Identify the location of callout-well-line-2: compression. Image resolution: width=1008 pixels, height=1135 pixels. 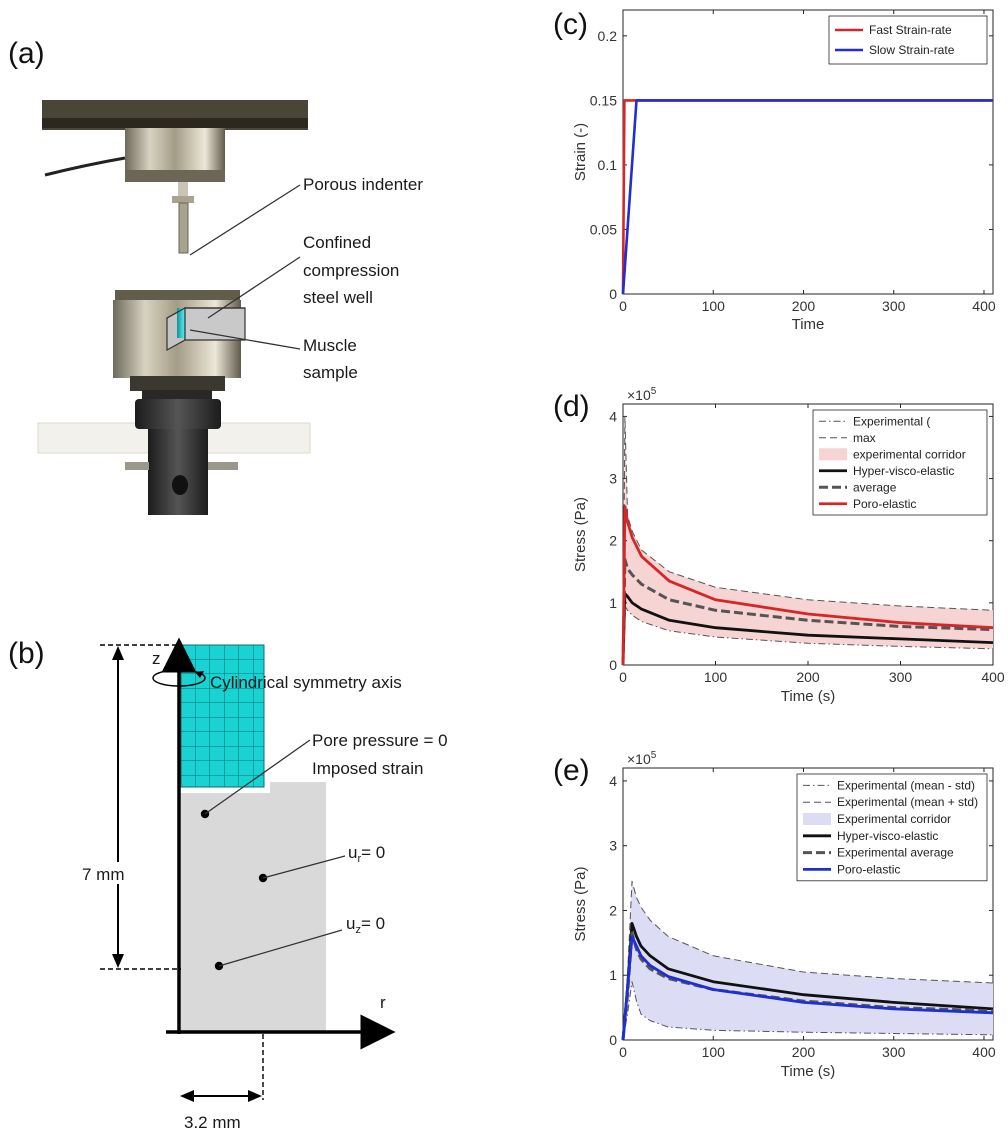
(351, 270).